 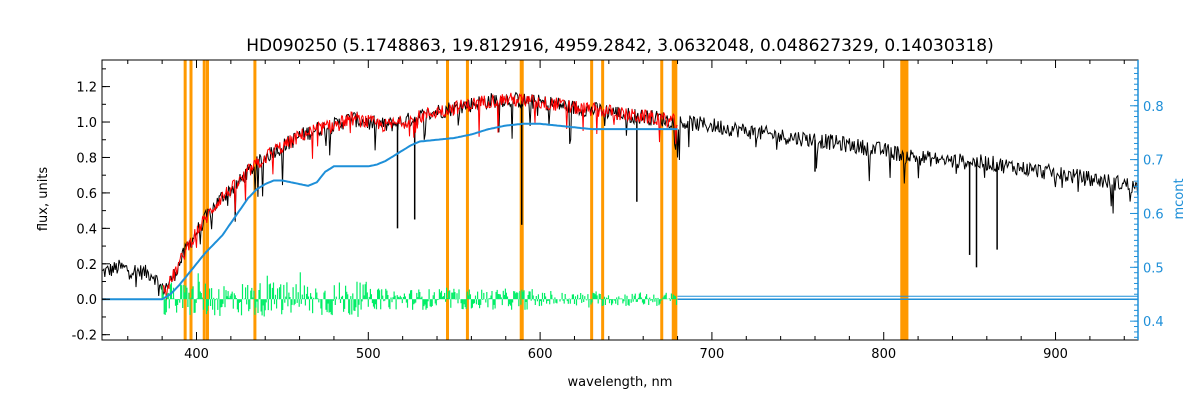 I want to click on x-tick-label-5: 900, so click(x=1055, y=354).